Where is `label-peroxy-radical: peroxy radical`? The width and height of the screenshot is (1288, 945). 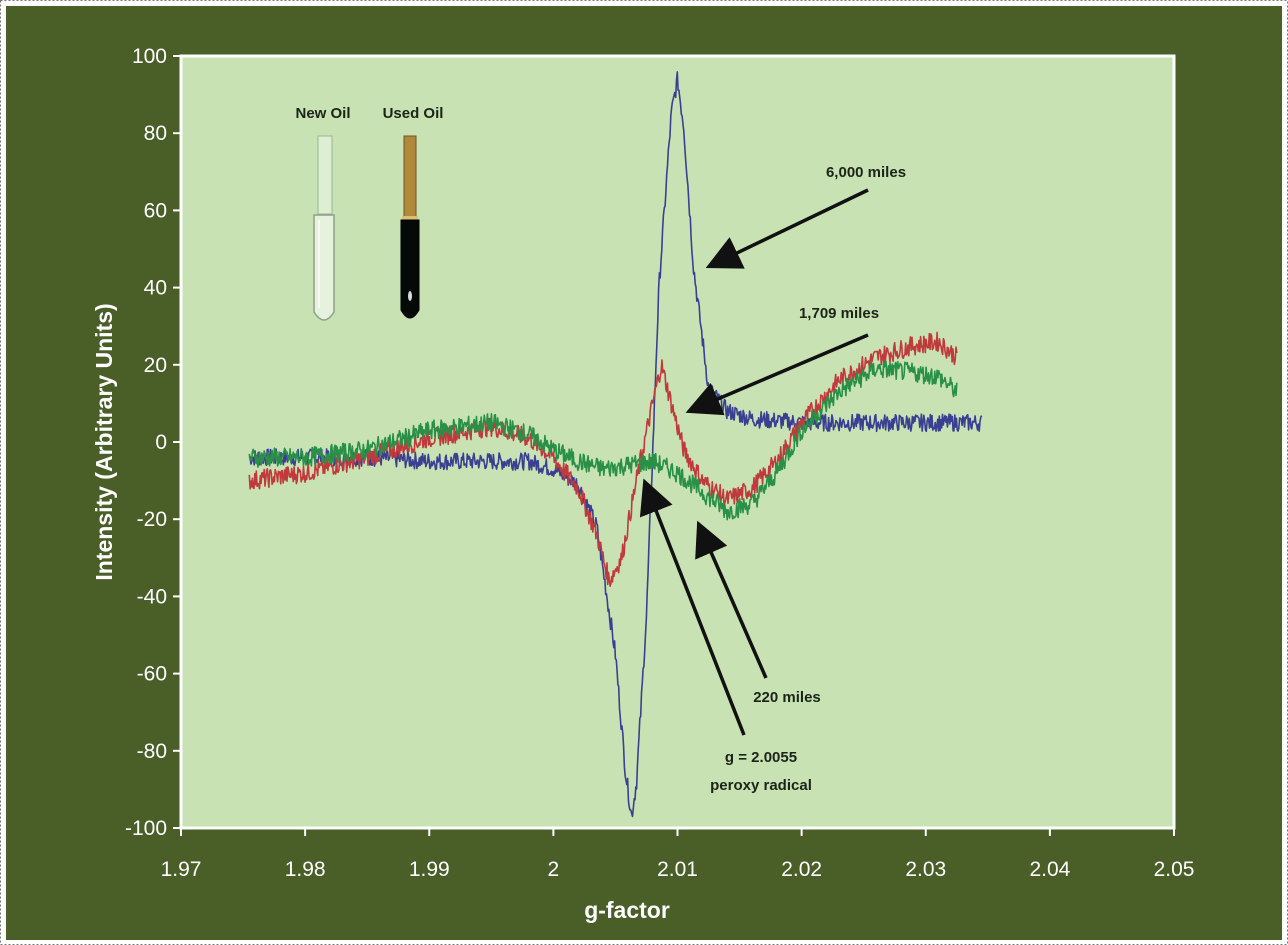 label-peroxy-radical: peroxy radical is located at coordinates (761, 785).